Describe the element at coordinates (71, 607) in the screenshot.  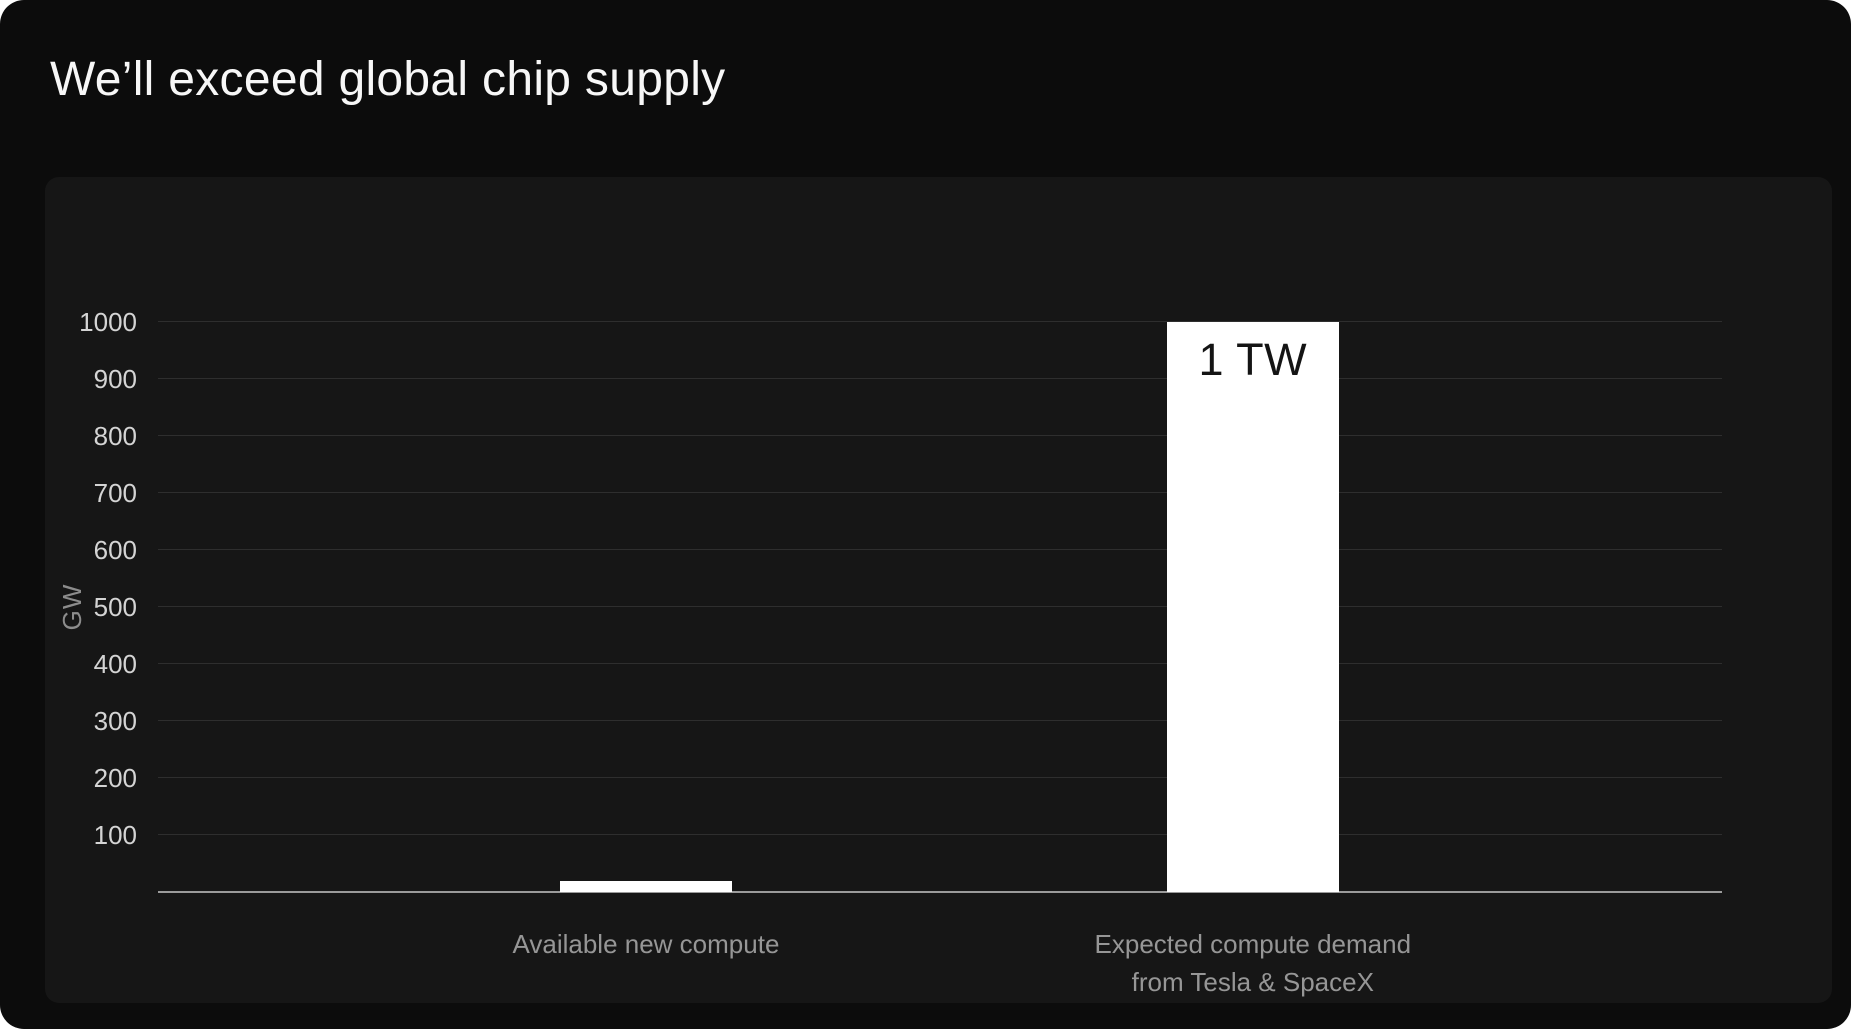
I see `y-axis-label: GW` at that location.